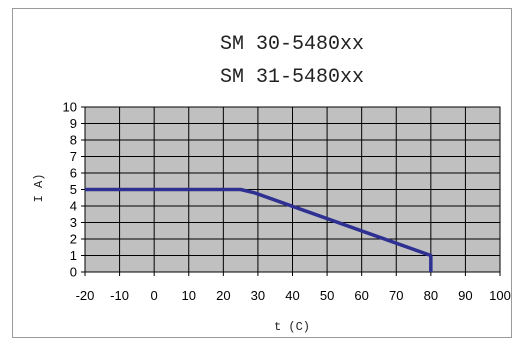 The image size is (526, 351). I want to click on chart-title: SM 30-5480xx, so click(292, 44).